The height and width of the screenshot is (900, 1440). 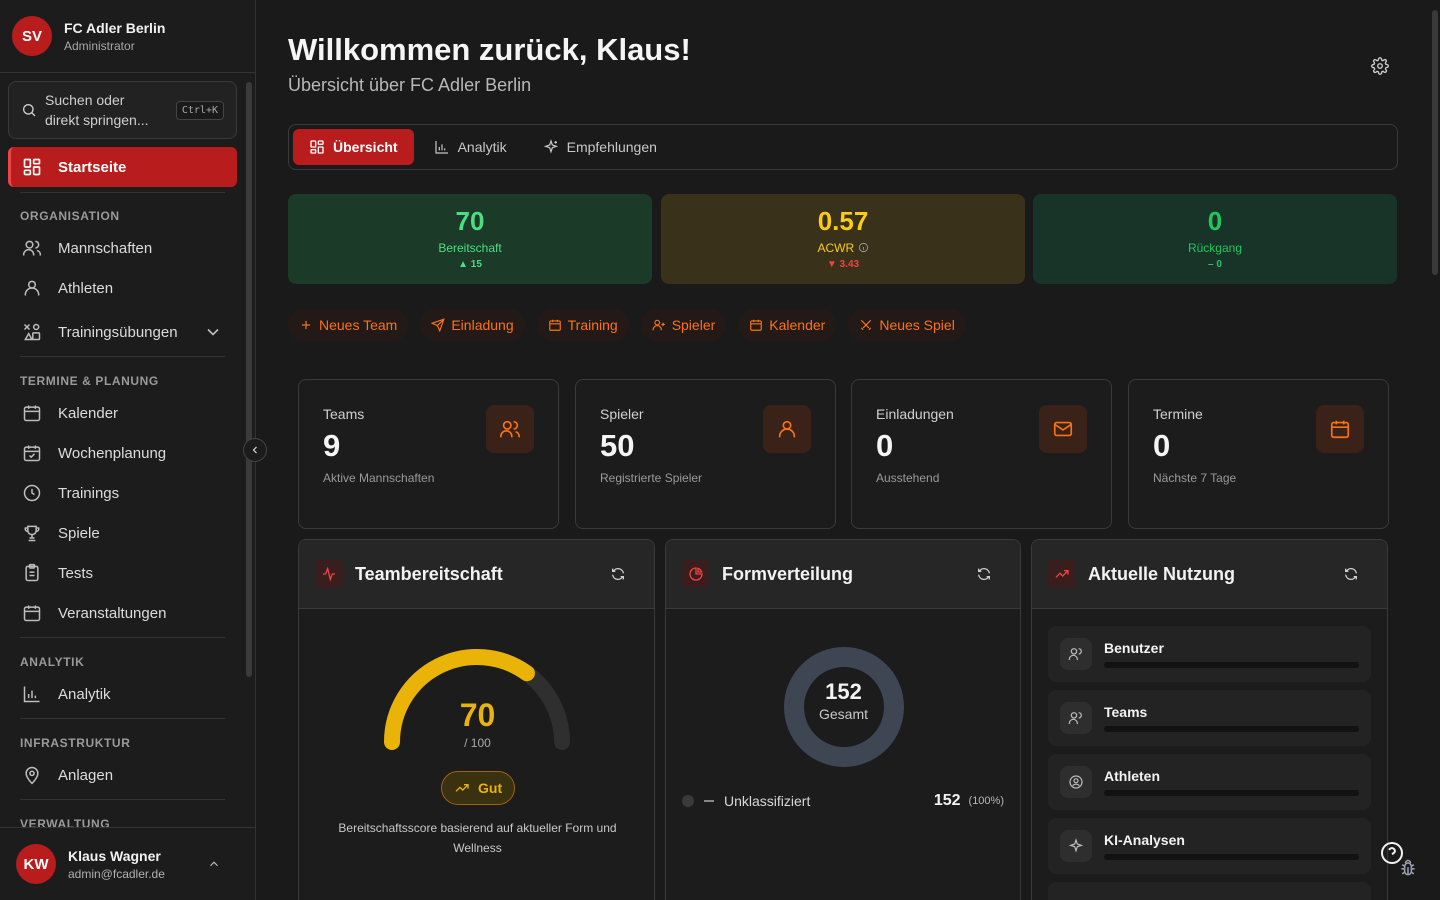 I want to click on calendar-check-icon, so click(x=32, y=453).